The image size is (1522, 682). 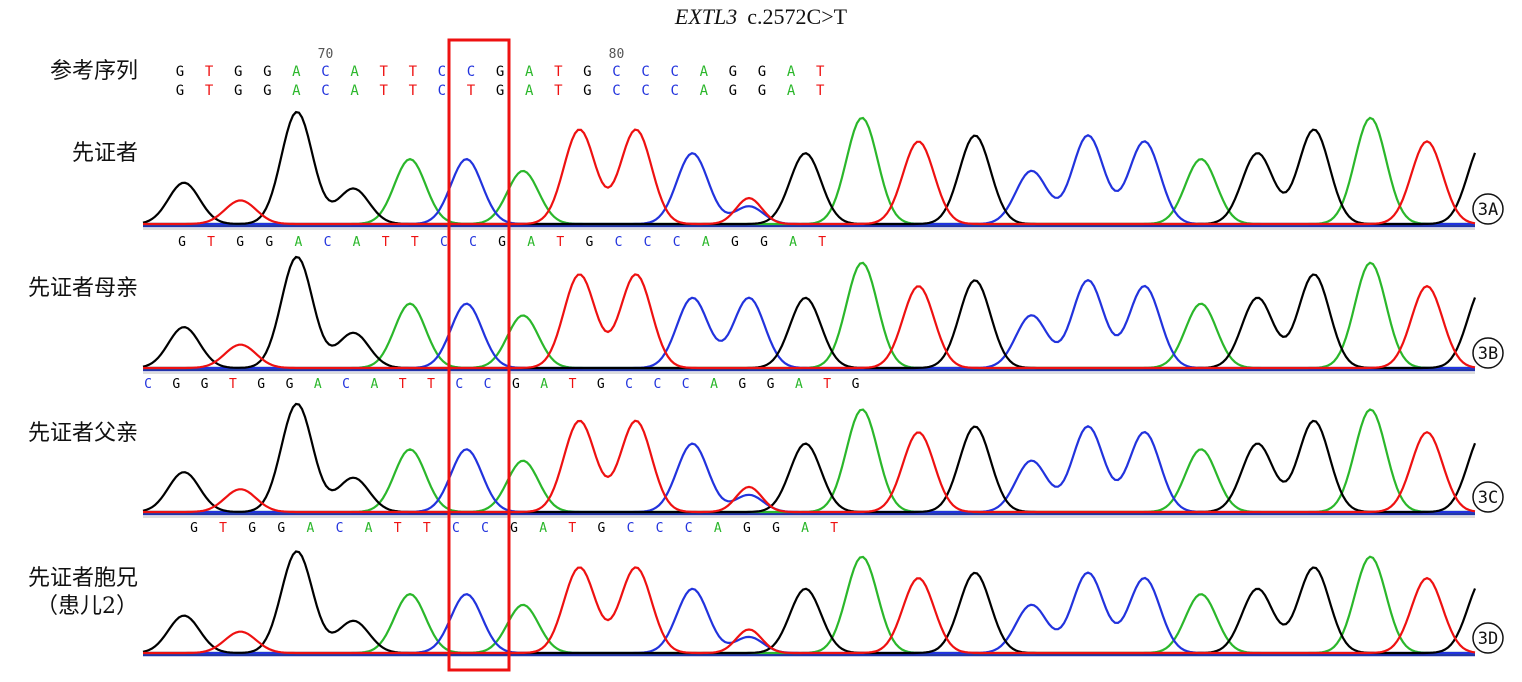 I want to click on reference-base-line2-10: T, so click(x=471, y=91).